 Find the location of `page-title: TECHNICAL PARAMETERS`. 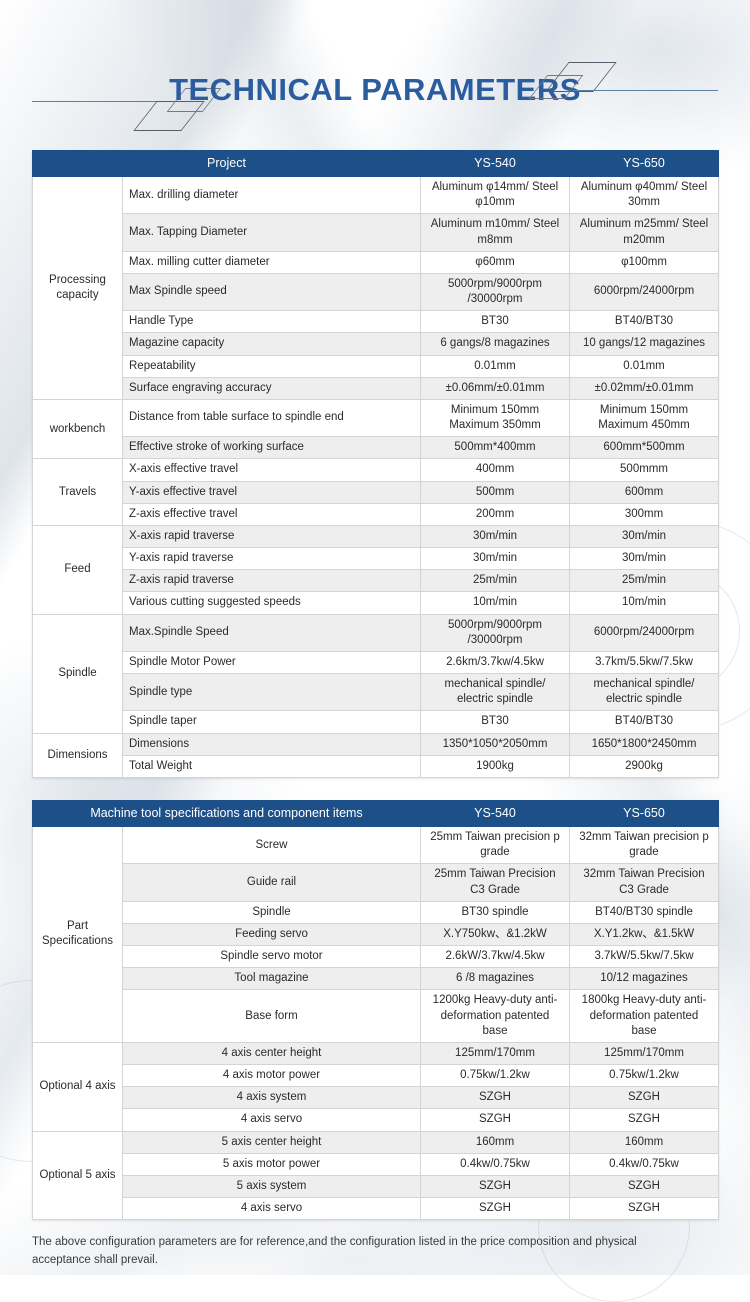

page-title: TECHNICAL PARAMETERS is located at coordinates (375, 89).